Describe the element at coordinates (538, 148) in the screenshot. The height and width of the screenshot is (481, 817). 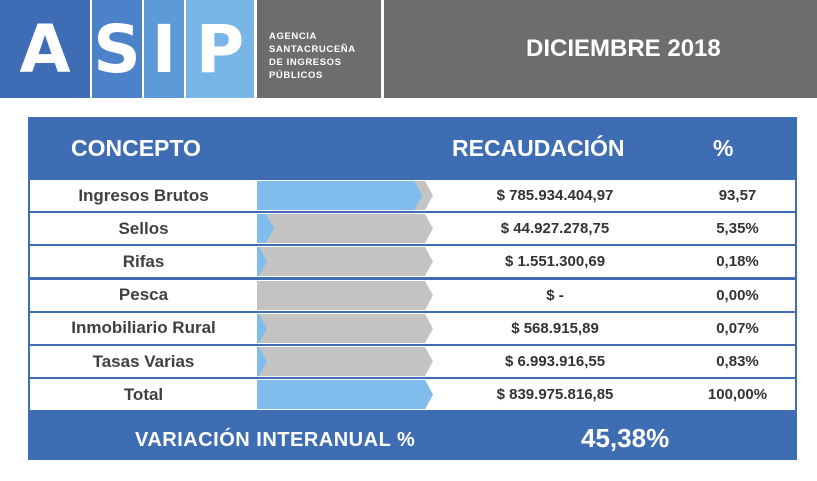
I see `header-recaudacion: RECAUDACIÓN` at that location.